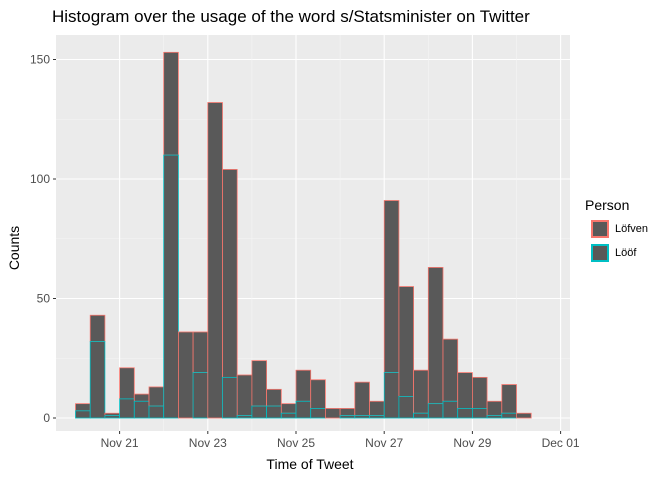 The image size is (672, 480). What do you see at coordinates (44, 299) in the screenshot?
I see `y-tick-label: 50` at bounding box center [44, 299].